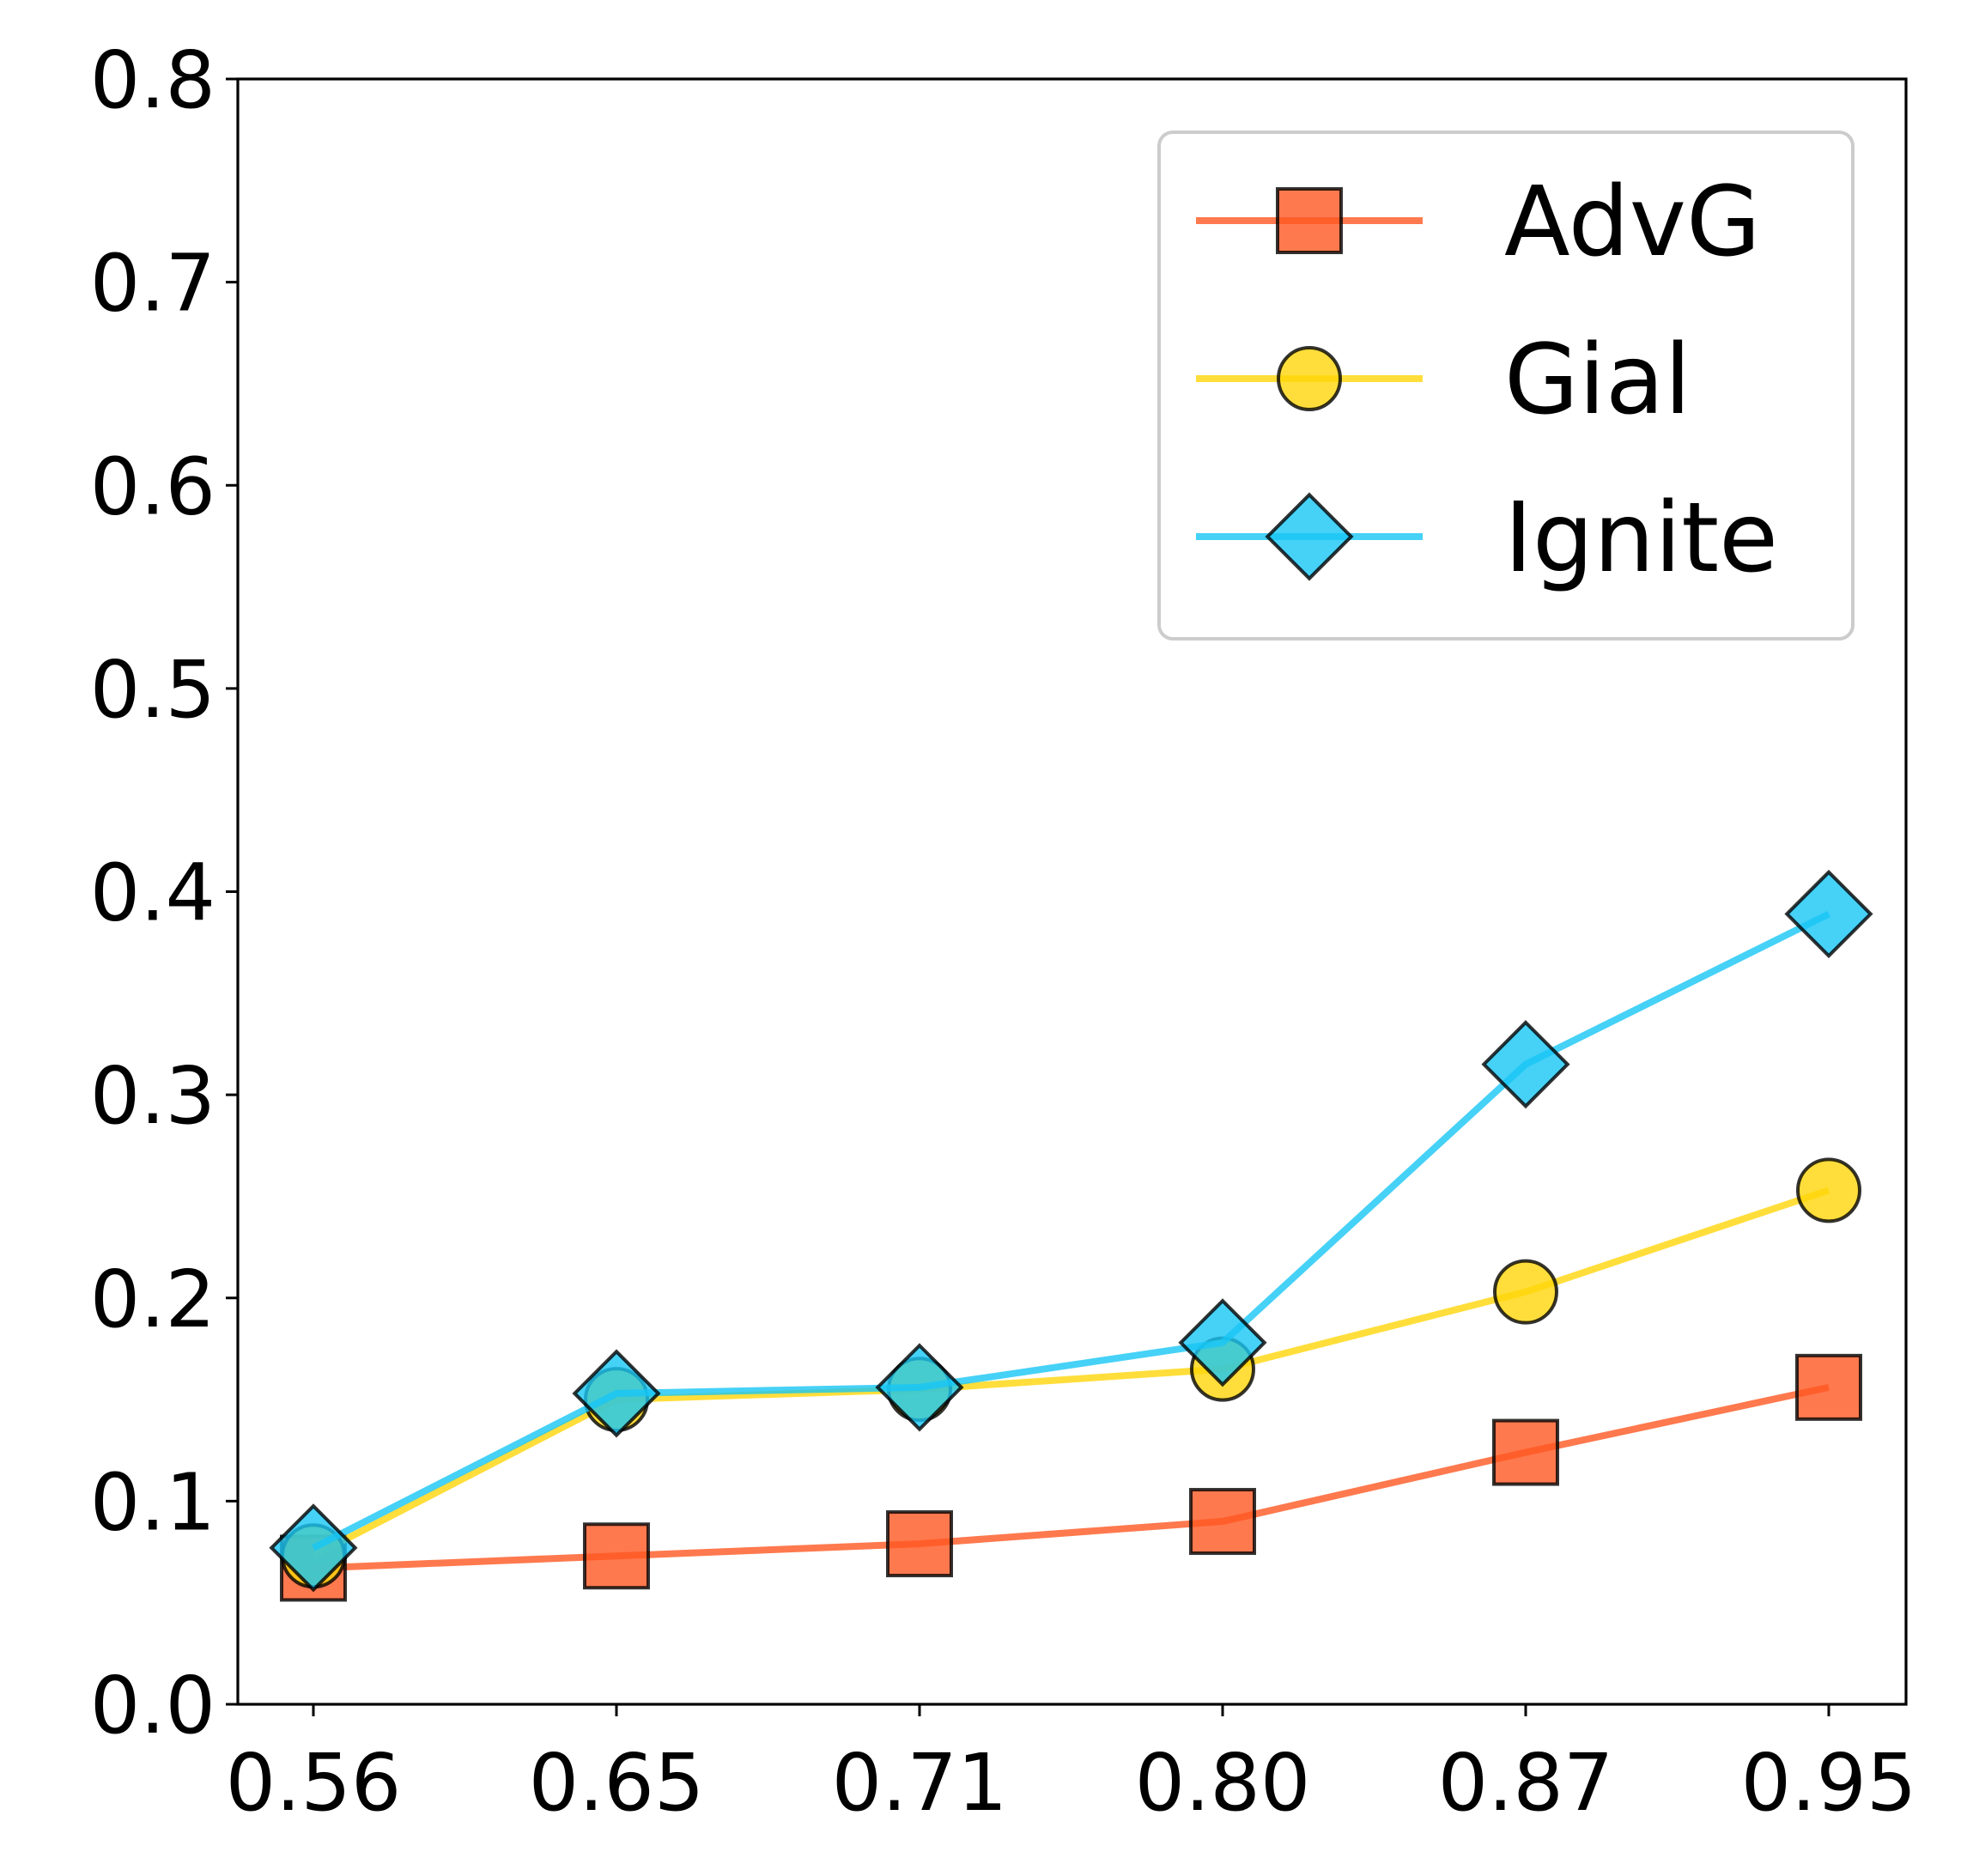 This screenshot has width=1973, height=1876. Describe the element at coordinates (153, 690) in the screenshot. I see `y-tick-label: 0.5` at that location.